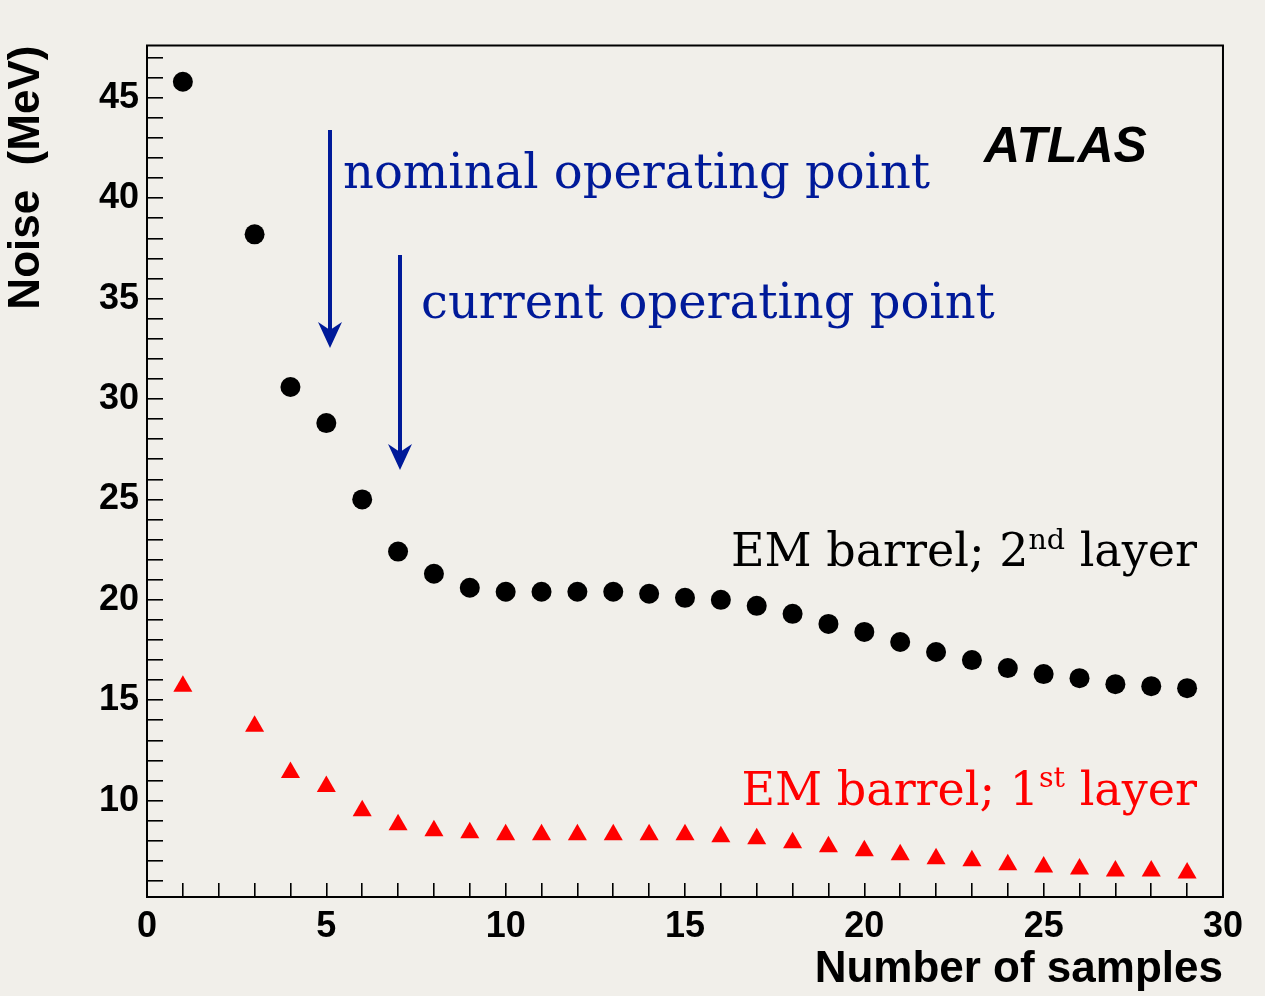 This screenshot has width=1265, height=996. What do you see at coordinates (685, 924) in the screenshot?
I see `x-tick-label: 15` at bounding box center [685, 924].